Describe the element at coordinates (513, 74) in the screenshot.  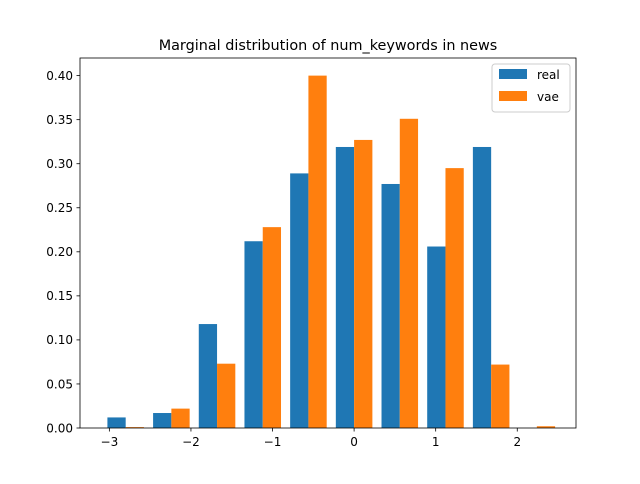
I see `legend-swatch-real` at that location.